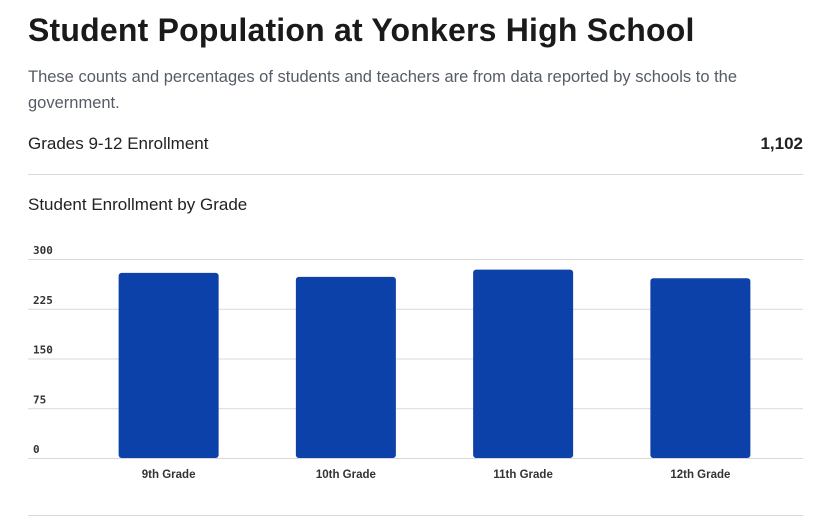 Image resolution: width=823 pixels, height=520 pixels. What do you see at coordinates (39, 399) in the screenshot?
I see `y-tick-label-75: 75` at bounding box center [39, 399].